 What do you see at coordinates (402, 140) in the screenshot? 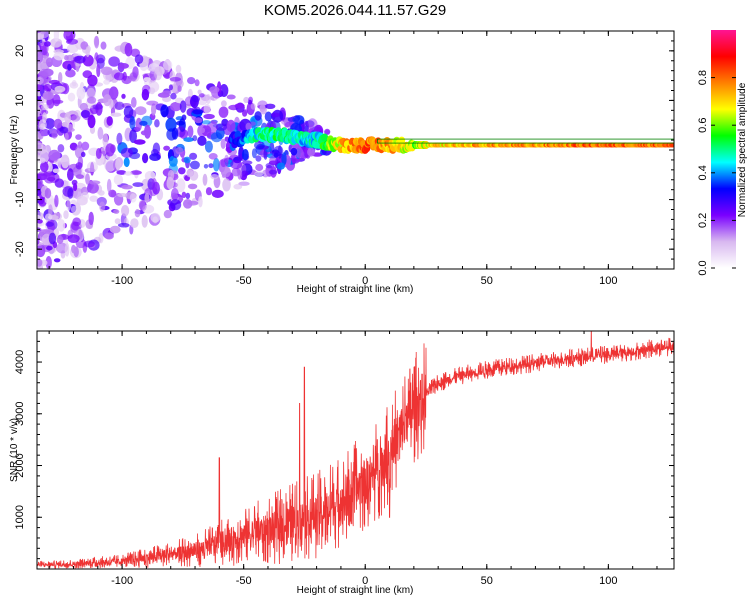
I see `spectrogram-ridge-cell` at bounding box center [402, 140].